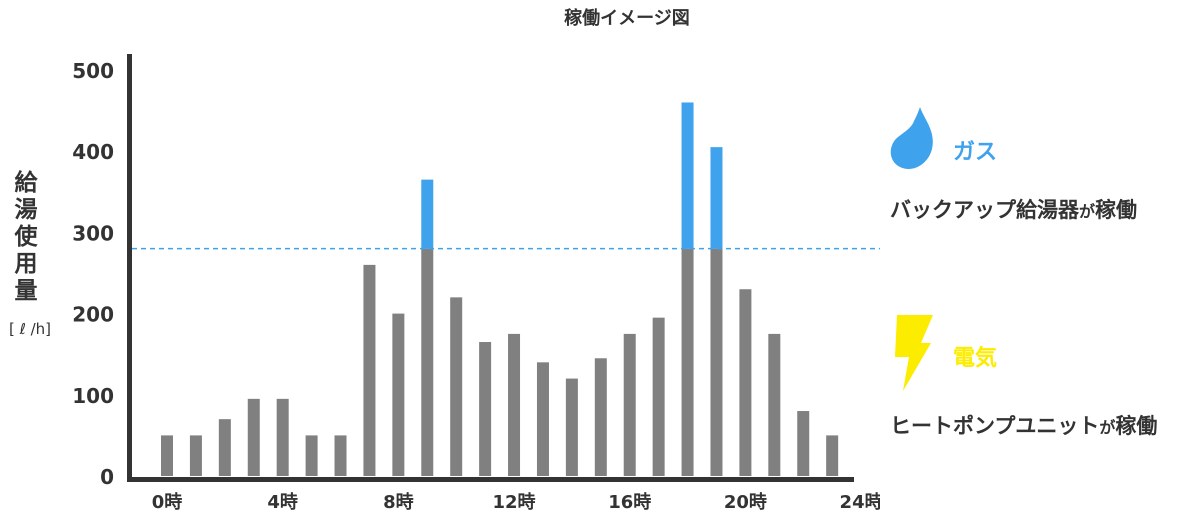 This screenshot has height=520, width=1200. What do you see at coordinates (93, 152) in the screenshot?
I see `y-tick-label: 400` at bounding box center [93, 152].